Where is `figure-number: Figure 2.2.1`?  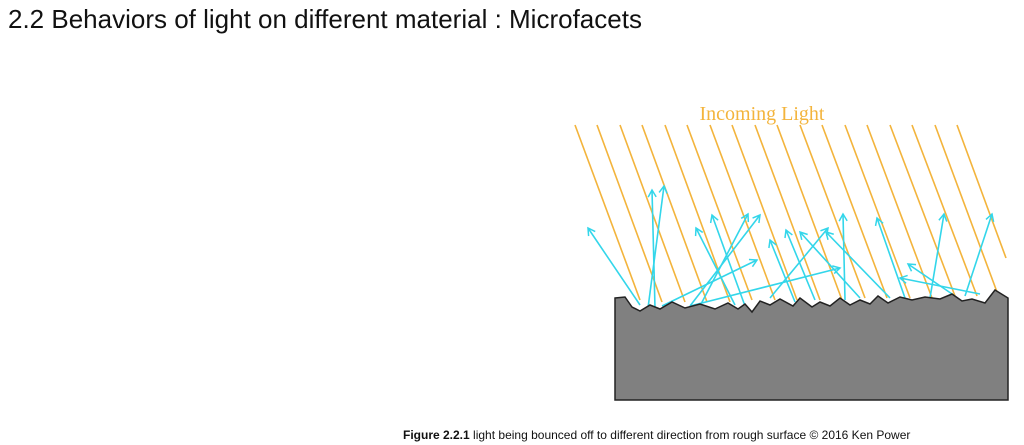 figure-number: Figure 2.2.1 is located at coordinates (436, 435).